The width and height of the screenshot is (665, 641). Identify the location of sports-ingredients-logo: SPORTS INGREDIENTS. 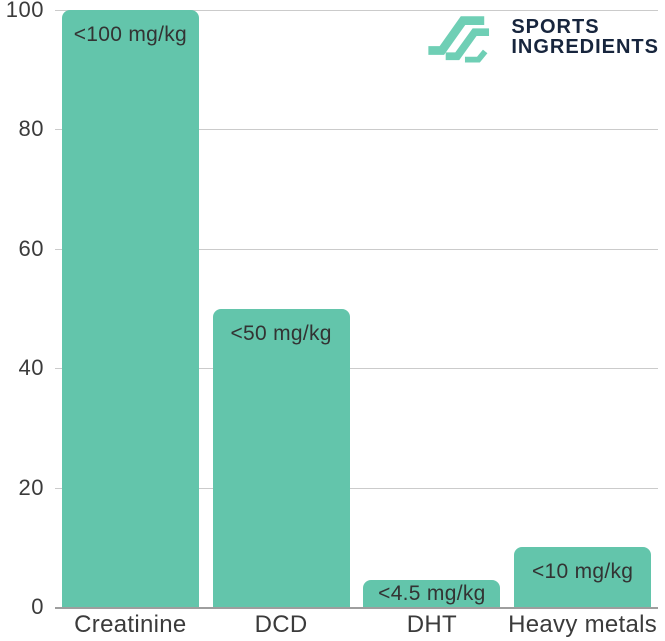
(542, 37).